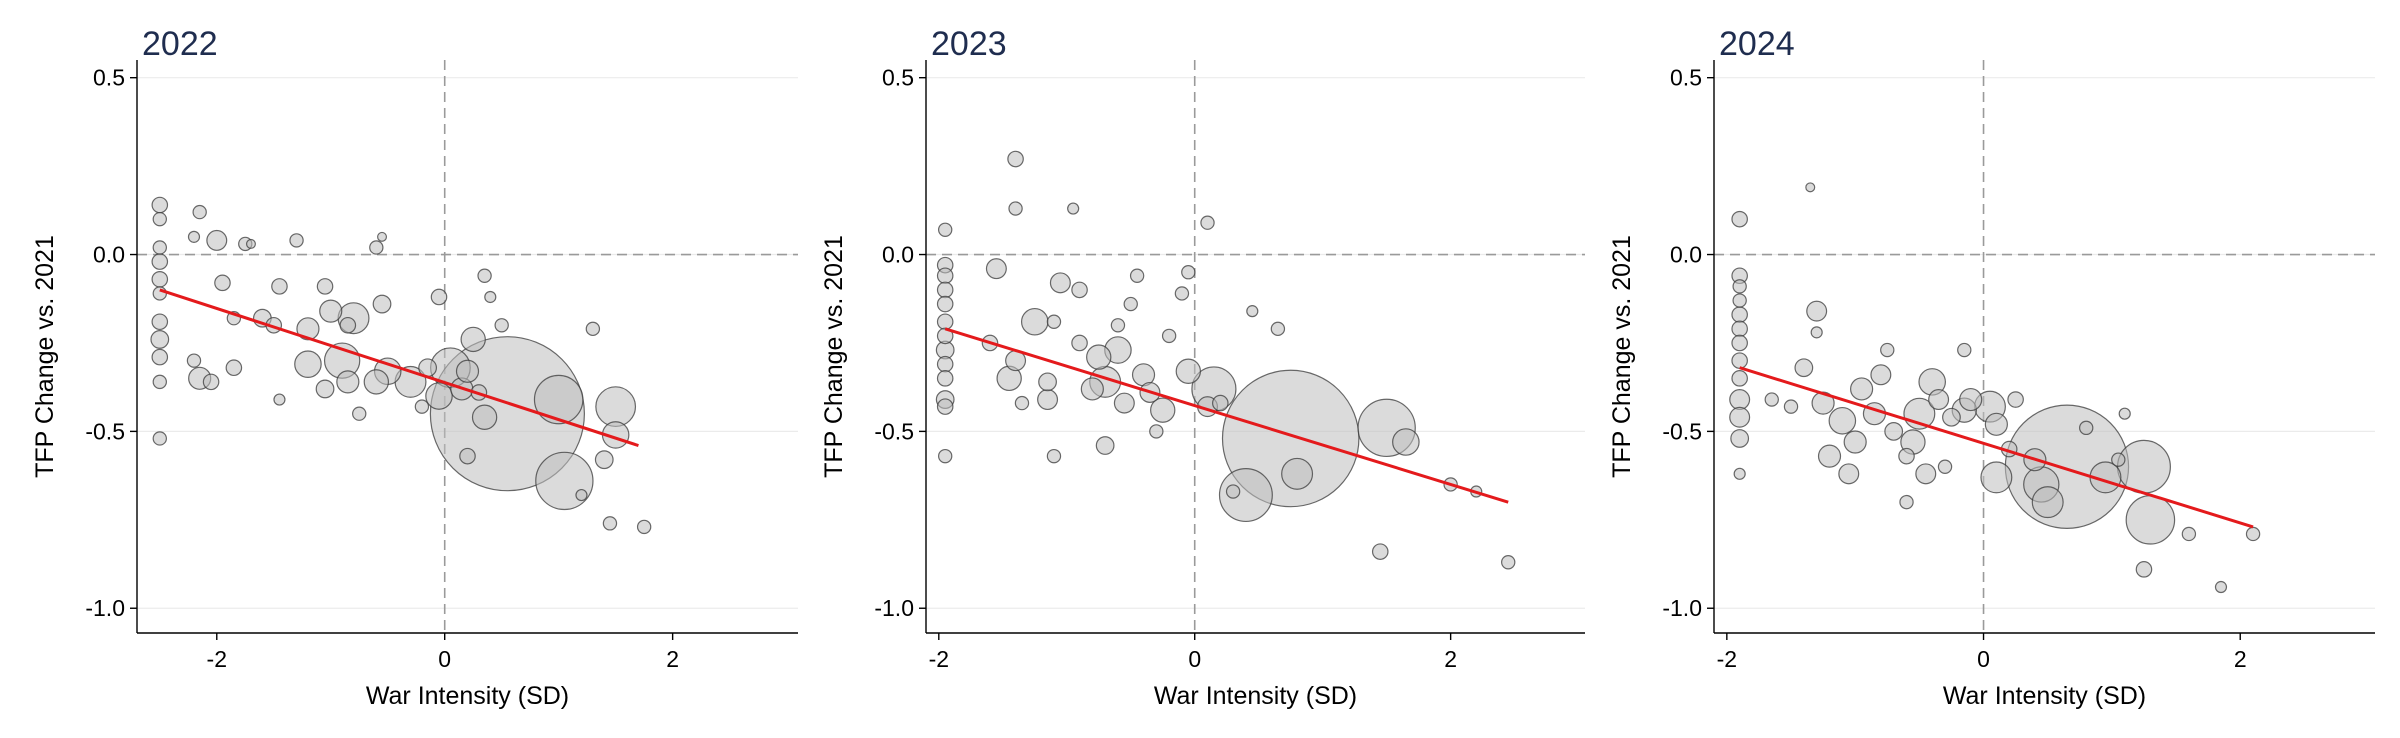 The image size is (2400, 738). Describe the element at coordinates (1995, 388) in the screenshot. I see `bubbles` at that location.